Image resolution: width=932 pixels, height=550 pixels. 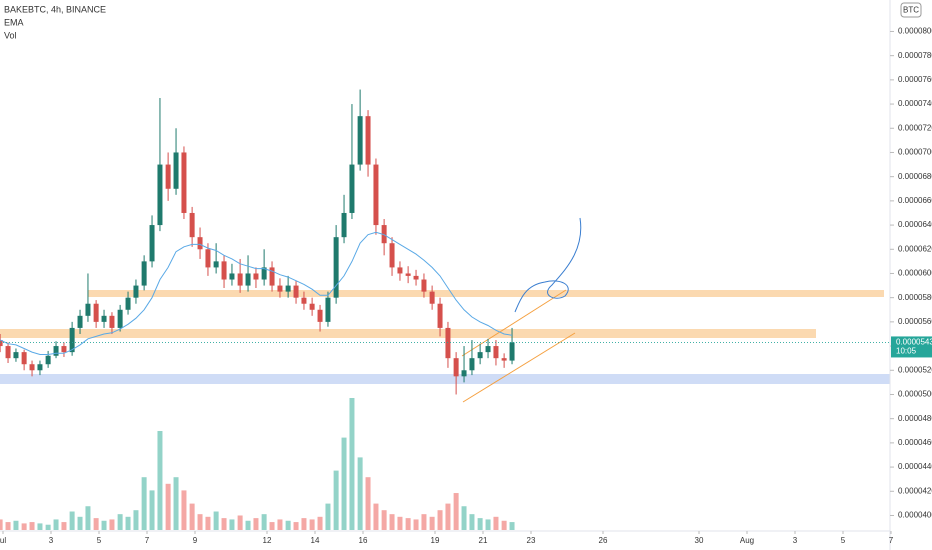 What do you see at coordinates (147, 540) in the screenshot?
I see `x-tick-label: 7` at bounding box center [147, 540].